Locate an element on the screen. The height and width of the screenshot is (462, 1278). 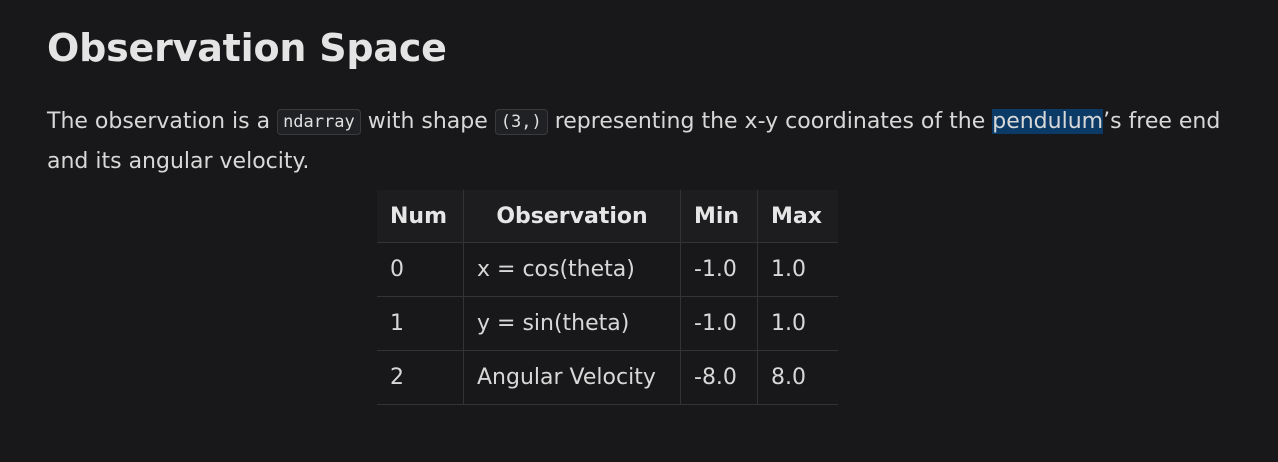
table-cell-observation: Angular Velocity is located at coordinates (572, 377).